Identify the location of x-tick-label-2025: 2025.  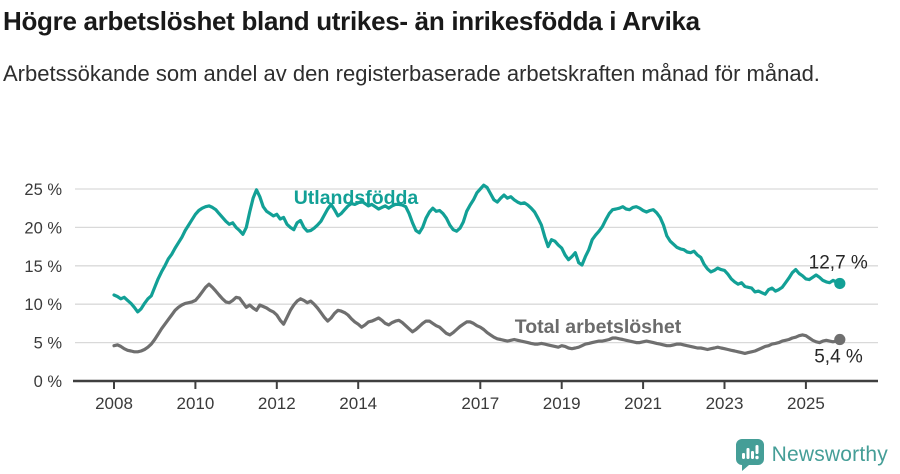
(806, 403).